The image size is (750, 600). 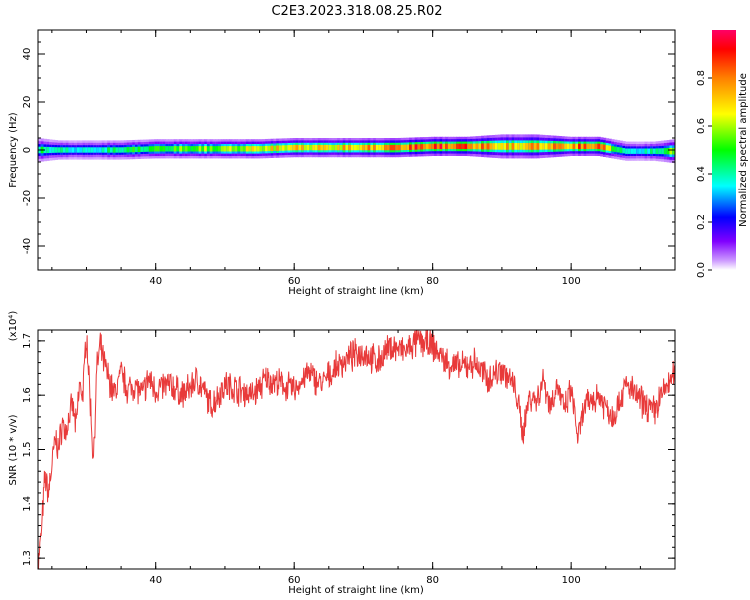 What do you see at coordinates (155, 281) in the screenshot?
I see `x-tick-label: 40` at bounding box center [155, 281].